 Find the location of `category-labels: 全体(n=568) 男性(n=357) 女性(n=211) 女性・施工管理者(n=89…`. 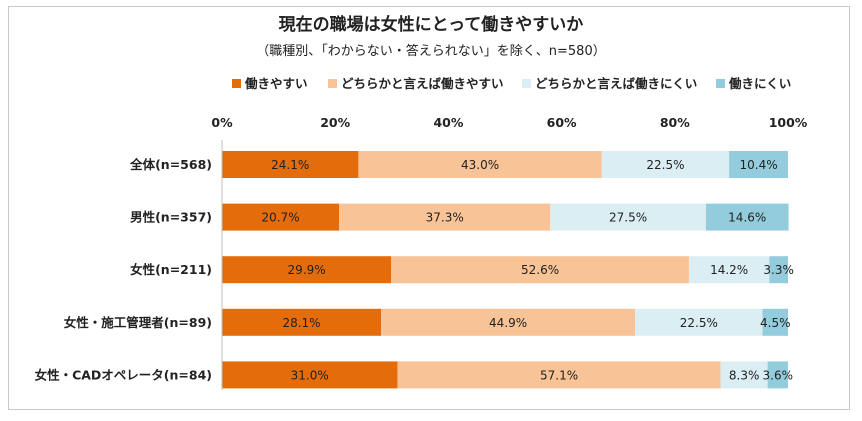

category-labels: 全体(n=568) 男性(n=357) 女性(n=211) 女性・施工管理者(n=89… is located at coordinates (123, 269).